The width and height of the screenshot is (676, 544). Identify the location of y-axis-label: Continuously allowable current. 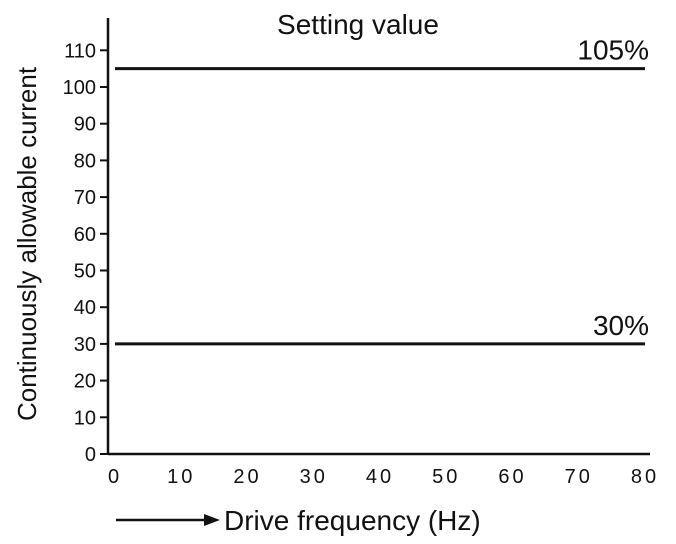
(27, 243).